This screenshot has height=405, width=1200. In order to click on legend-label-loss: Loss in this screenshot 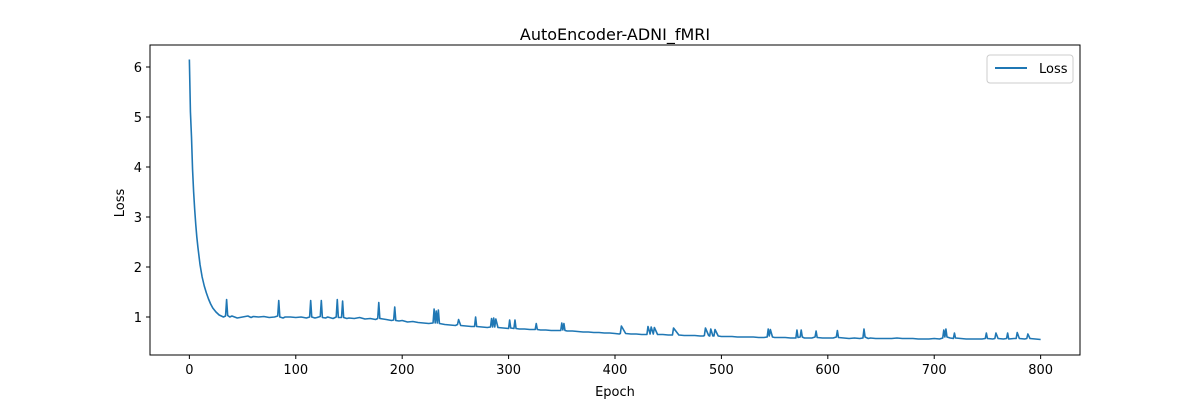, I will do `click(1053, 69)`.